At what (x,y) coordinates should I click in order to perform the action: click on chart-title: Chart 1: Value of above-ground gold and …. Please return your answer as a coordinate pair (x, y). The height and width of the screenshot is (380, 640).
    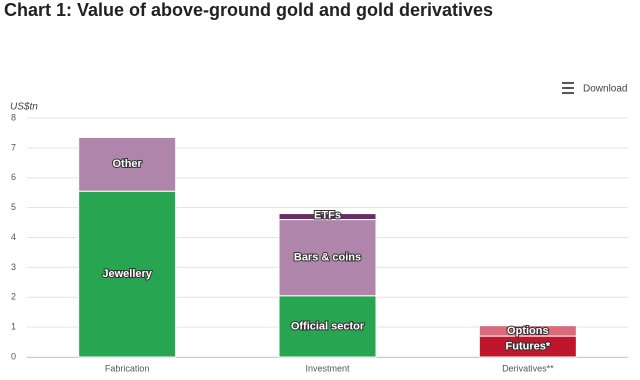
    Looking at the image, I should click on (248, 10).